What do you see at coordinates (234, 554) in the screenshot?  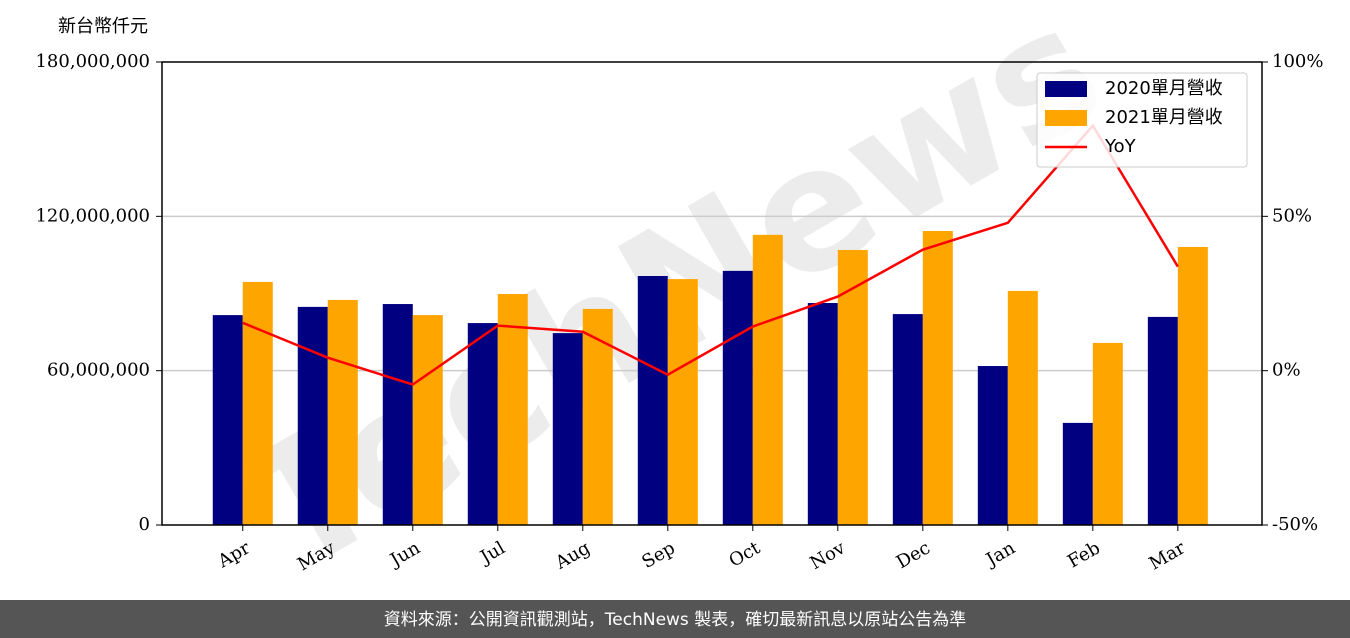 I see `x-tick-label: Apr` at bounding box center [234, 554].